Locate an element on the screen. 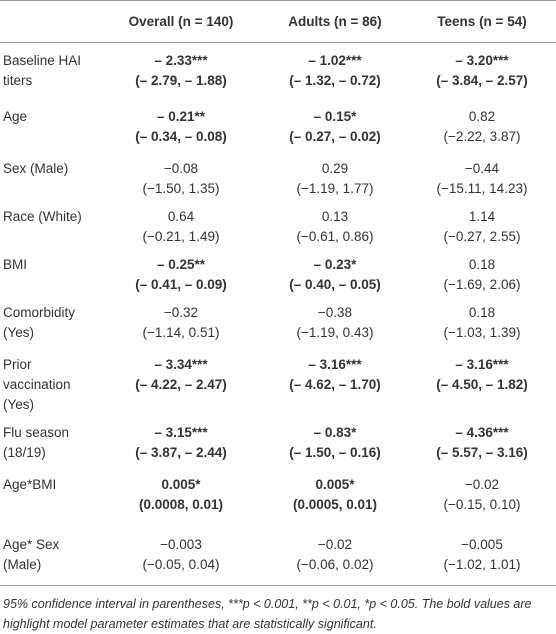  confidence-interval: (−2.22, 3.87) is located at coordinates (482, 136).